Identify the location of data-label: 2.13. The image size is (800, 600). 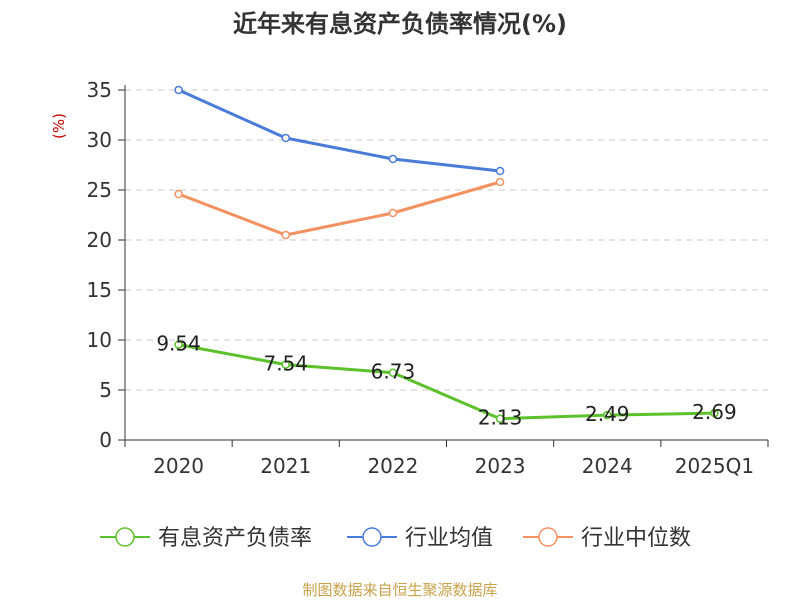
(500, 418).